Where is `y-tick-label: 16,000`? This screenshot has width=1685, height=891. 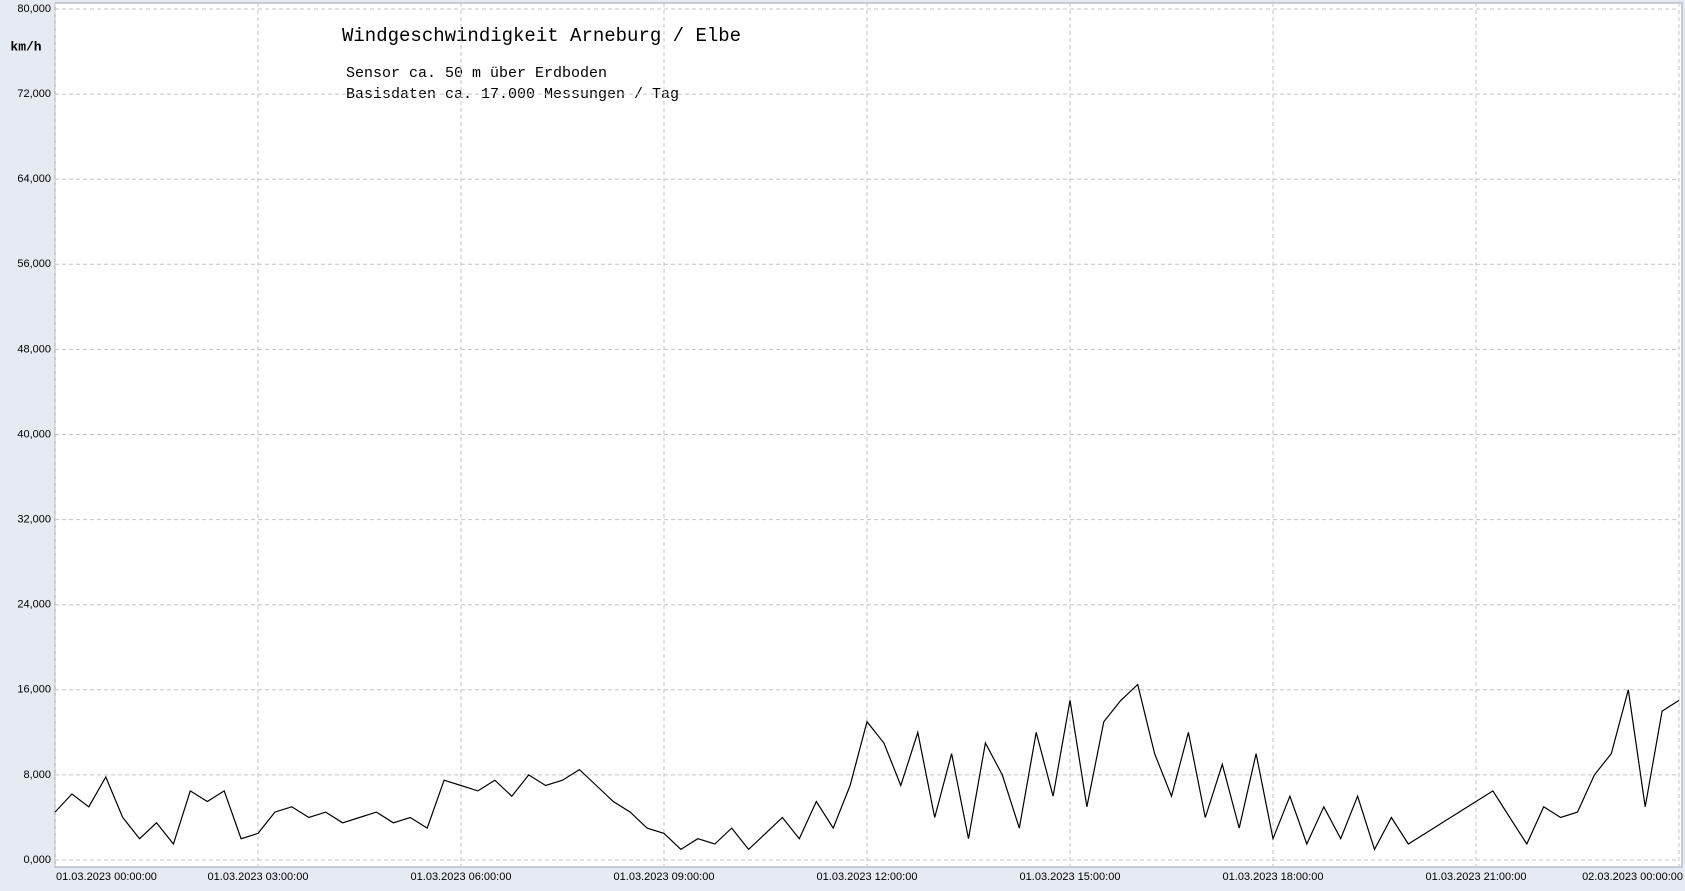
y-tick-label: 16,000 is located at coordinates (34, 690).